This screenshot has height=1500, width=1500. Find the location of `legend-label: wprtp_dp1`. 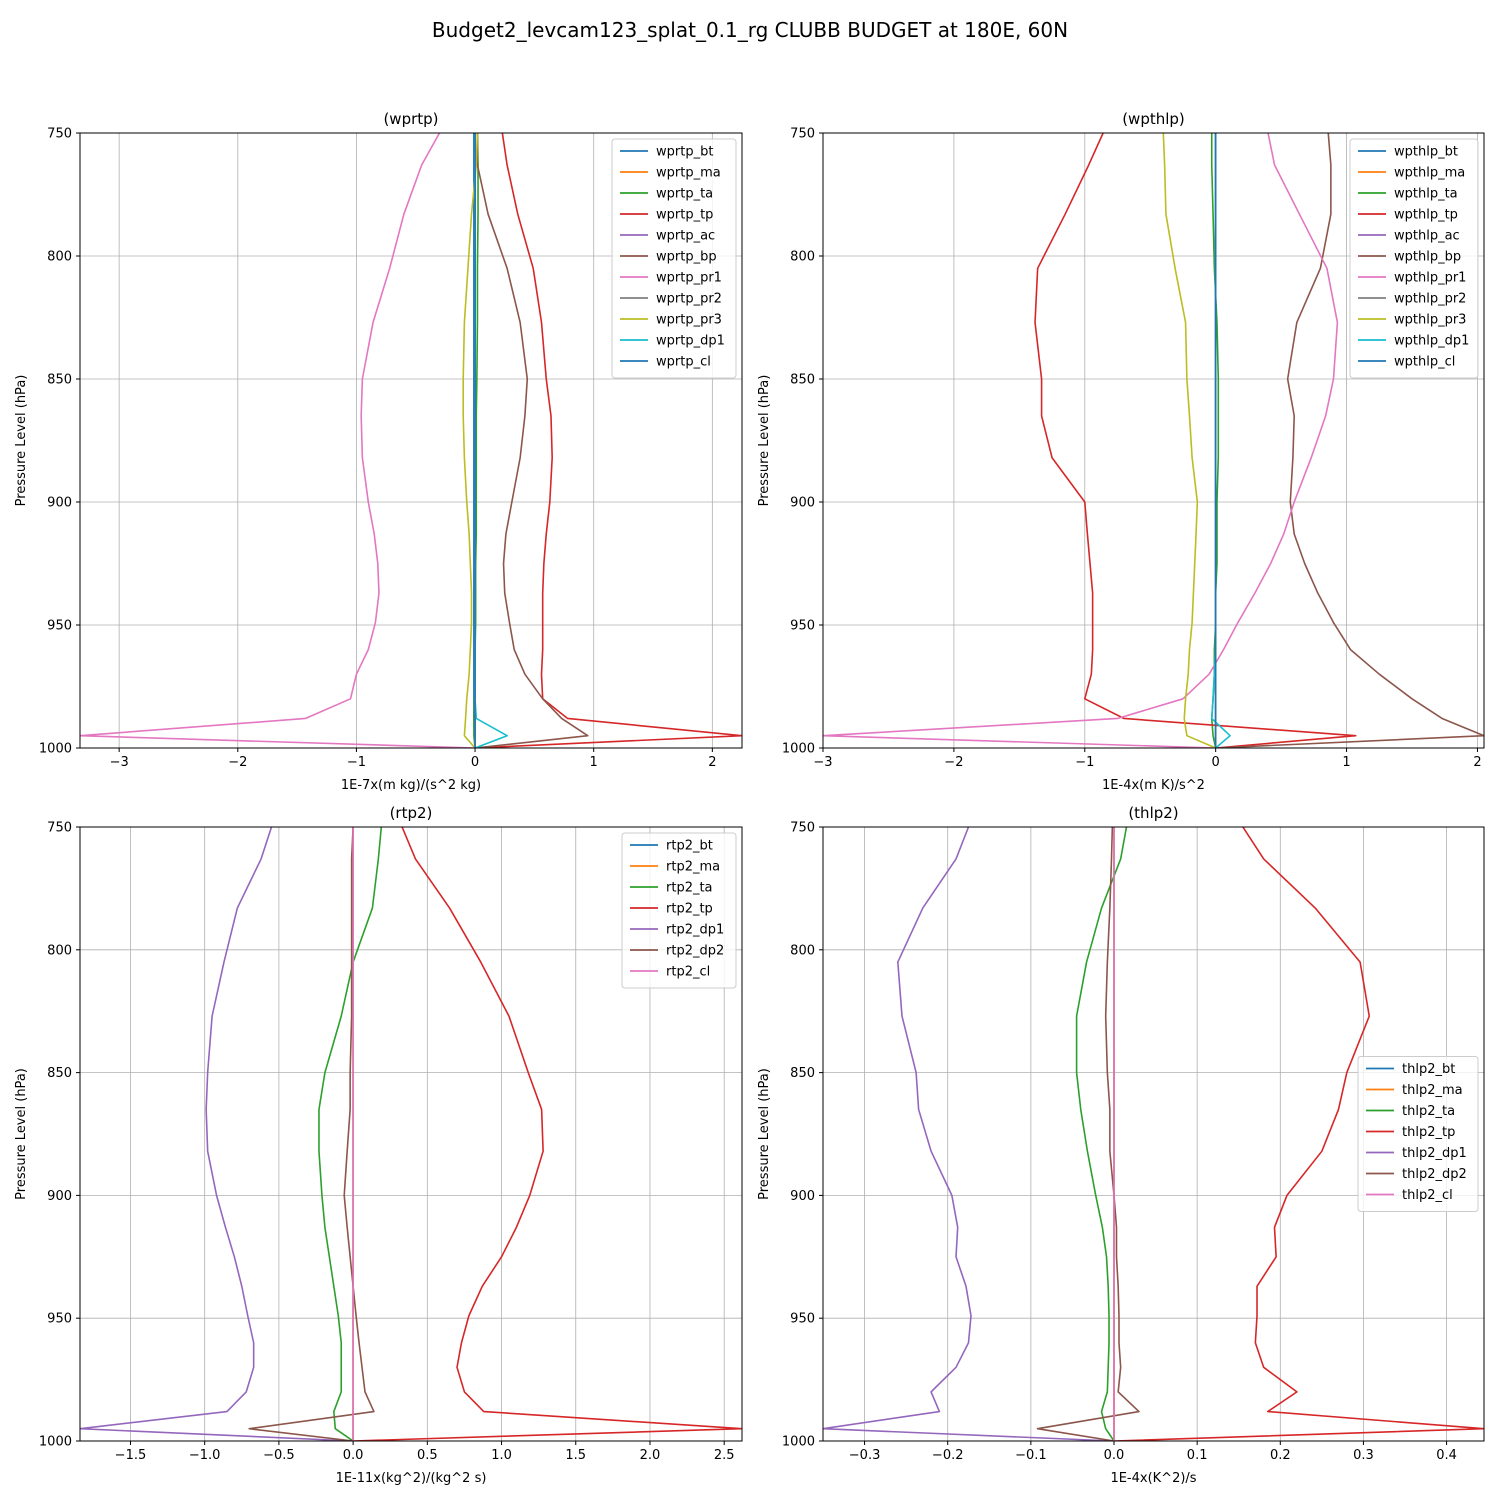

legend-label: wprtp_dp1 is located at coordinates (690, 341).